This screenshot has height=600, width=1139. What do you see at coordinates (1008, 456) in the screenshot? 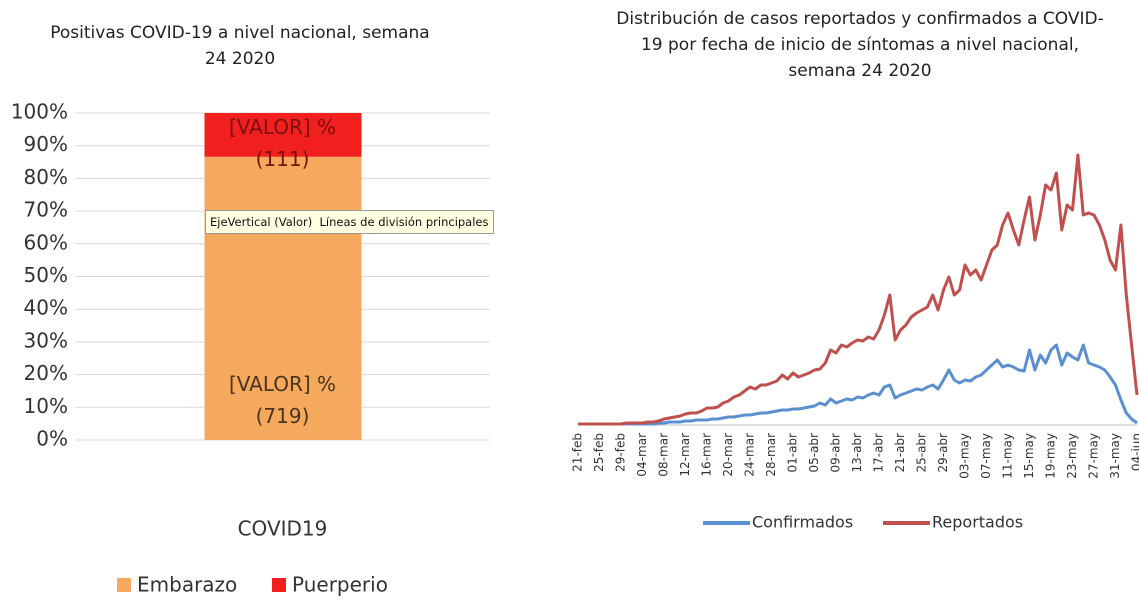
I see `x-tick-label: 11-may` at bounding box center [1008, 456].